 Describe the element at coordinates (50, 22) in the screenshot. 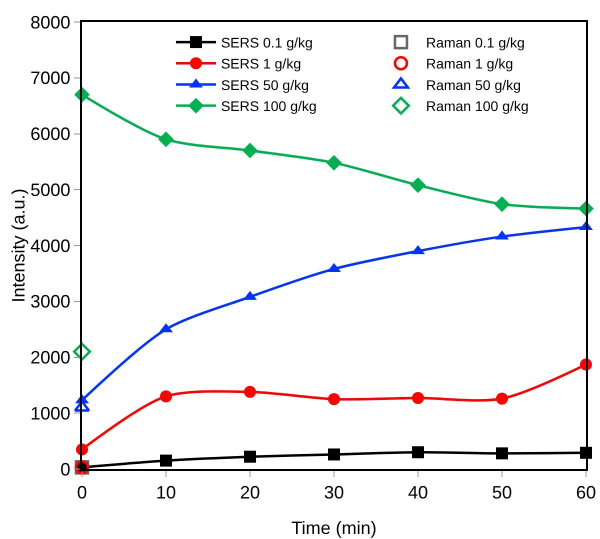

I see `y-tick-label: 8000` at that location.